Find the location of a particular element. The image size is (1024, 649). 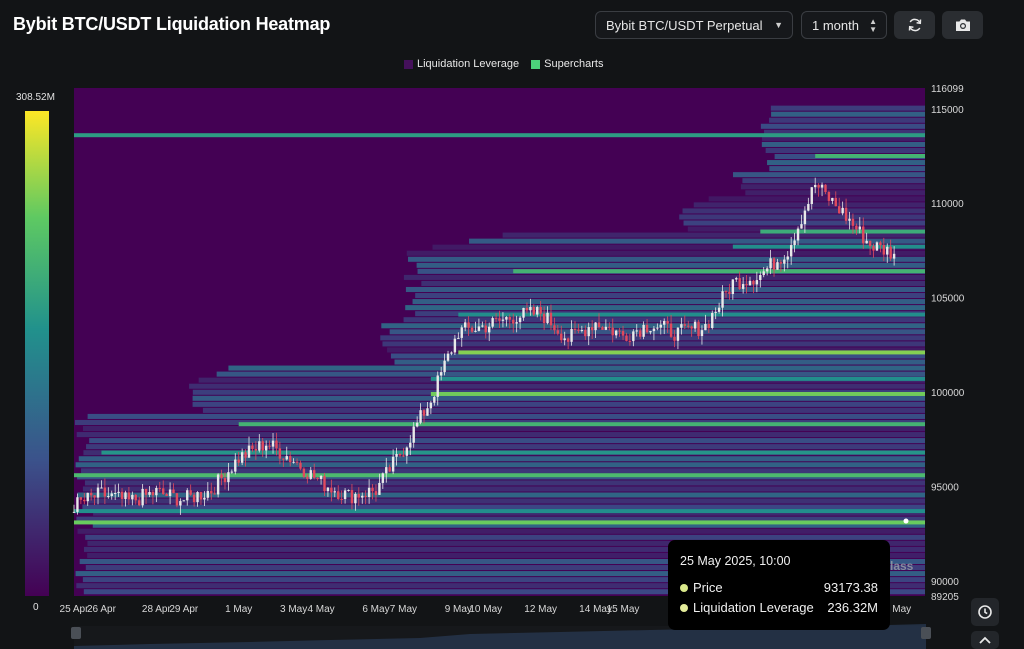

exchange-select: Bybit BTC/USDT Perpetual ▼ is located at coordinates (694, 25).